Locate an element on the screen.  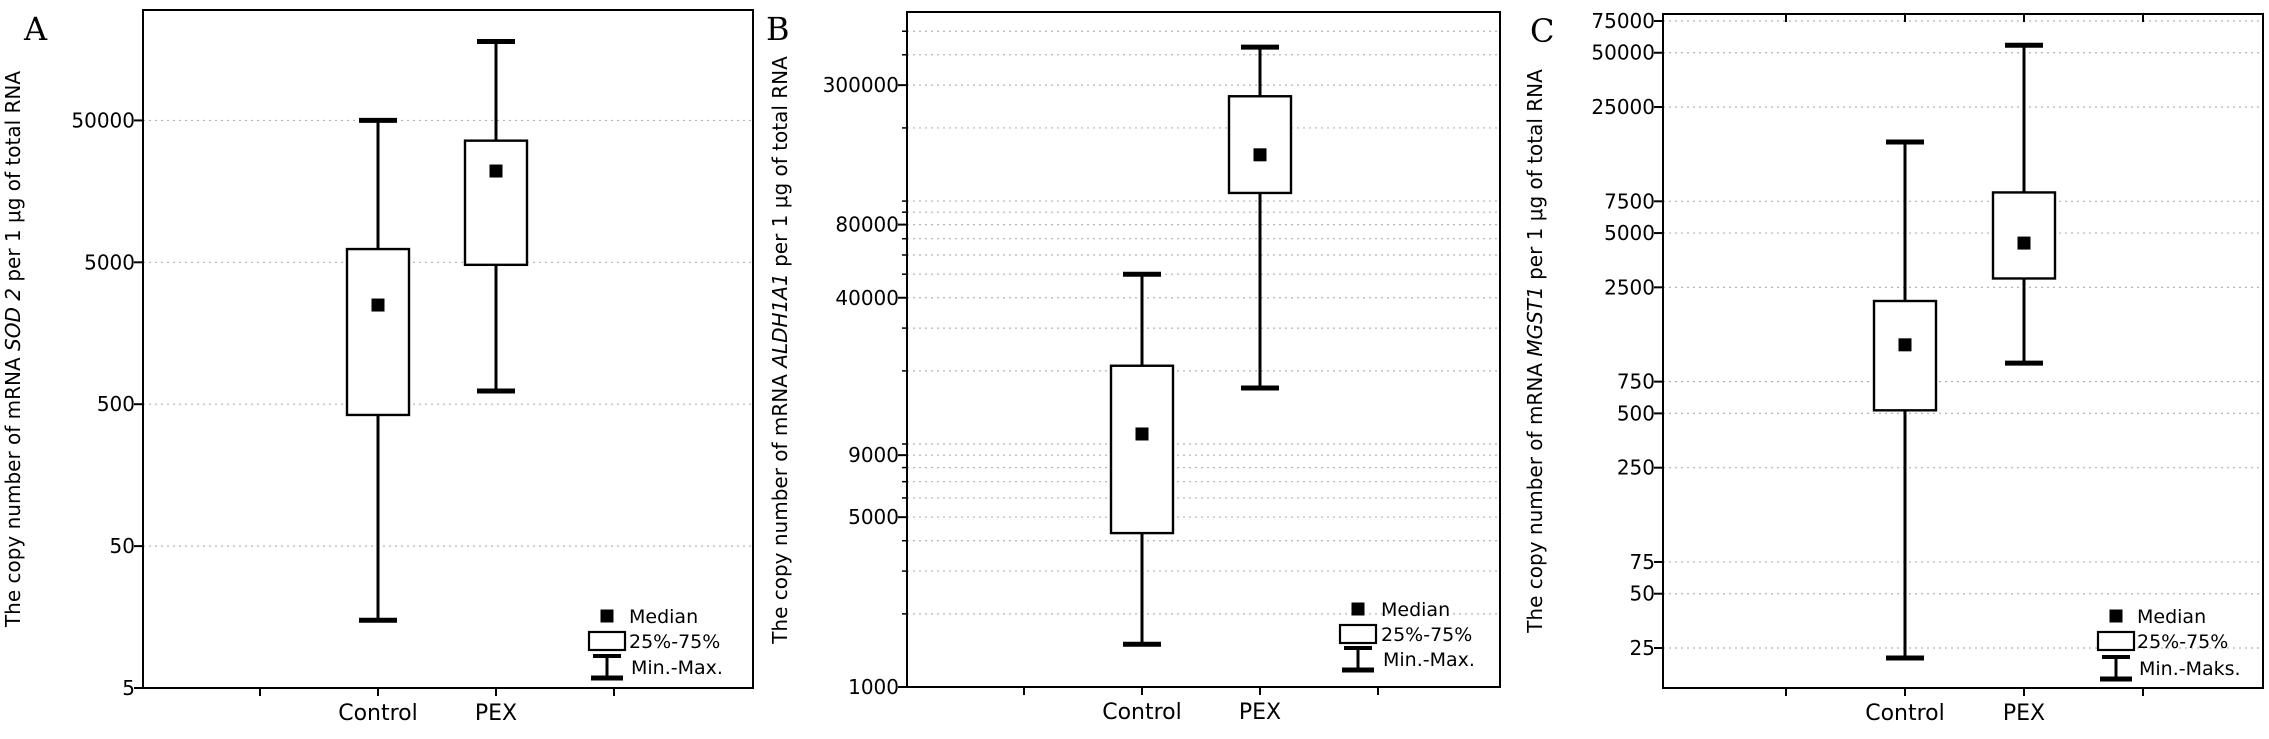
y-axis-title-gene: MGST1 is located at coordinates (1535, 321).